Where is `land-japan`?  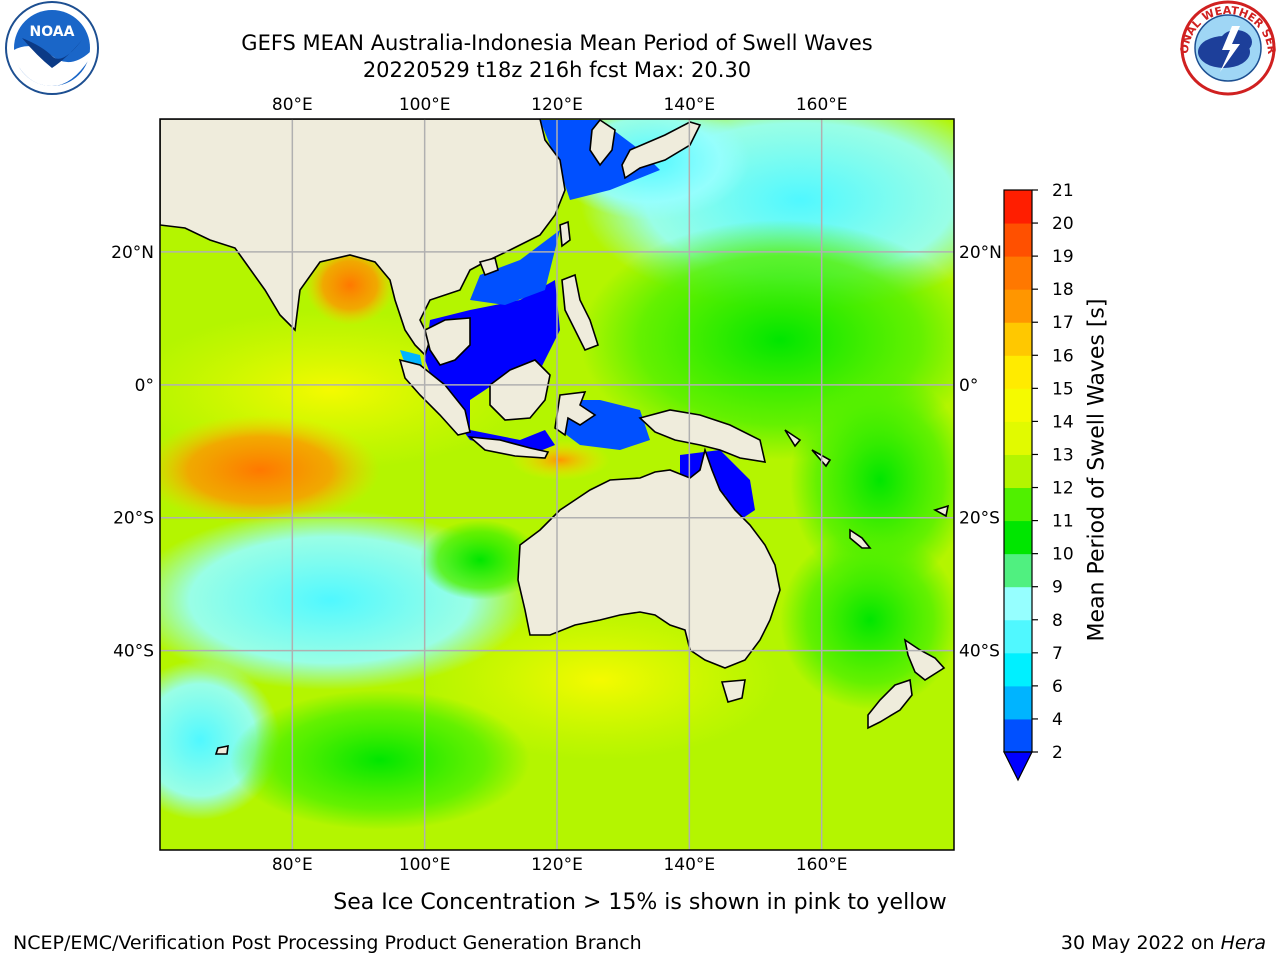 land-japan is located at coordinates (661, 150).